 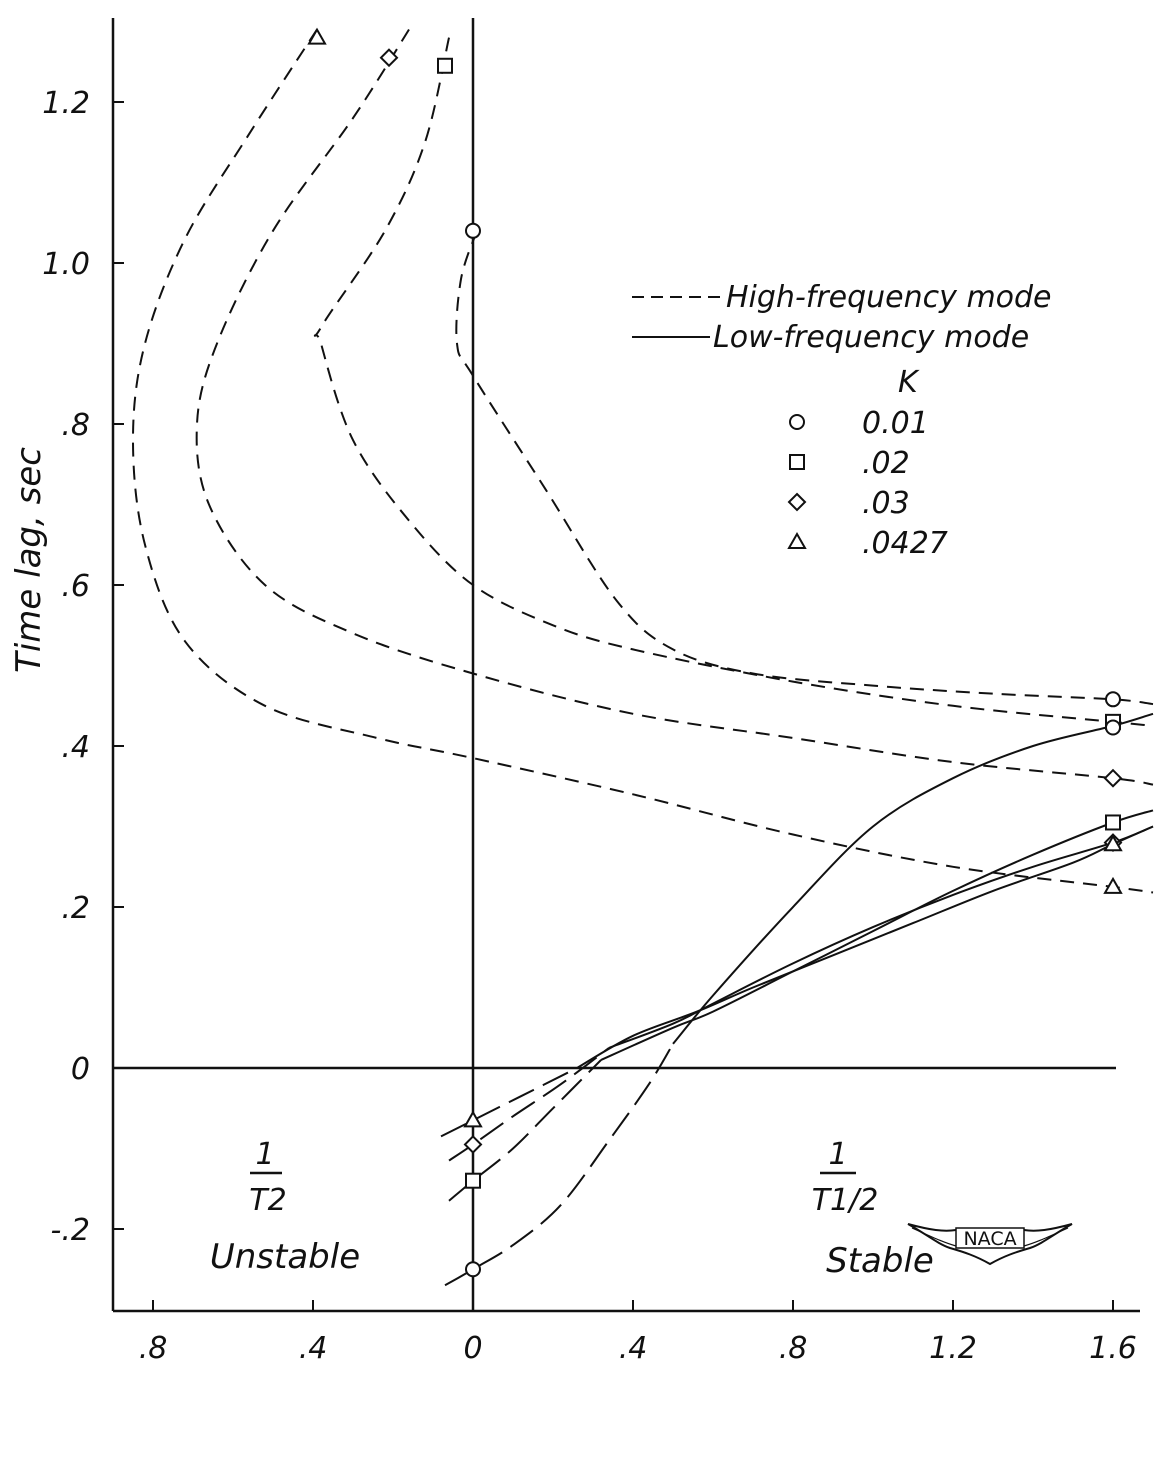 I want to click on x-label-unstable-caption: Unstable, so click(x=285, y=1257).